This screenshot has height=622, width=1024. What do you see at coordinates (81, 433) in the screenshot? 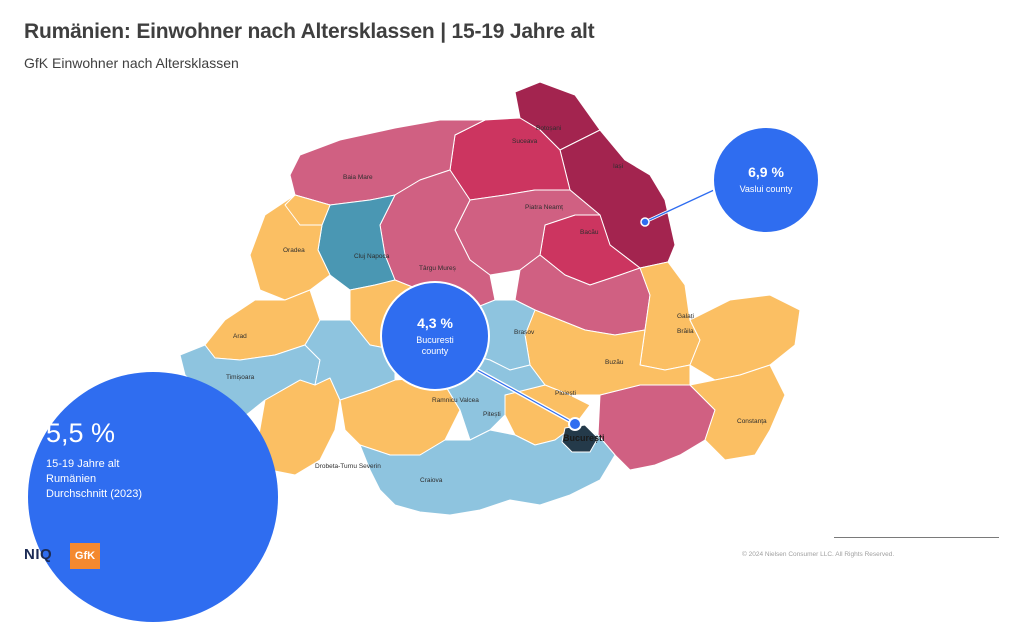
I see `average-value: 5,5 %` at bounding box center [81, 433].